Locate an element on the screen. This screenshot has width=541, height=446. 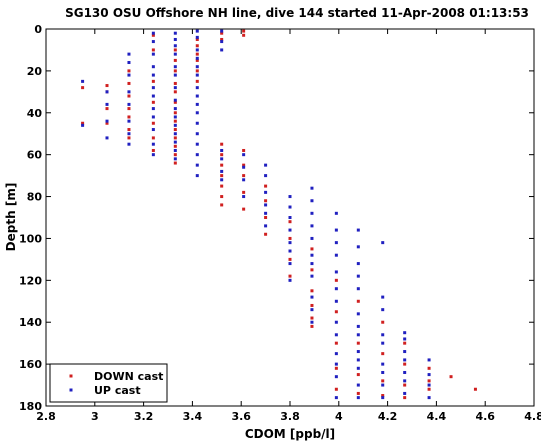
x-tick-label: 4.2 is located at coordinates (388, 416).